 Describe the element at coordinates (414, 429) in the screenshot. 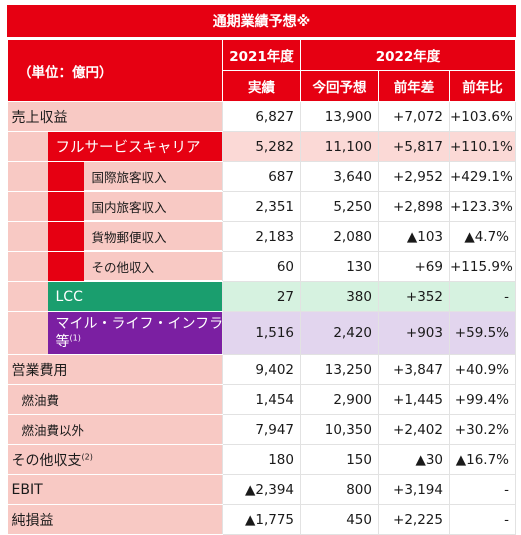

I see `cell-diff: +2,402` at that location.